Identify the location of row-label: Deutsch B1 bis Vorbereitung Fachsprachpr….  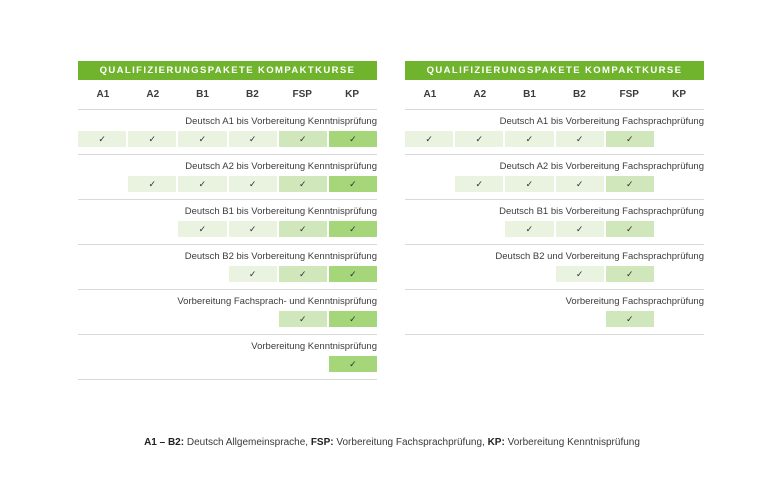
(601, 211).